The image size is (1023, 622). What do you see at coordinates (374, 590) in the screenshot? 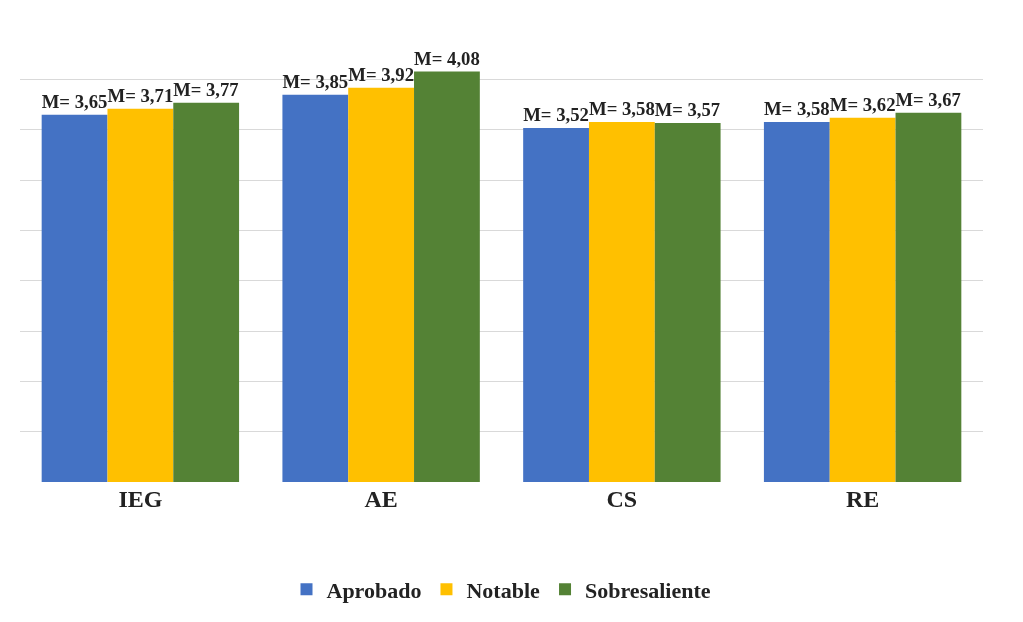
I see `legend-label: Aprobado` at bounding box center [374, 590].